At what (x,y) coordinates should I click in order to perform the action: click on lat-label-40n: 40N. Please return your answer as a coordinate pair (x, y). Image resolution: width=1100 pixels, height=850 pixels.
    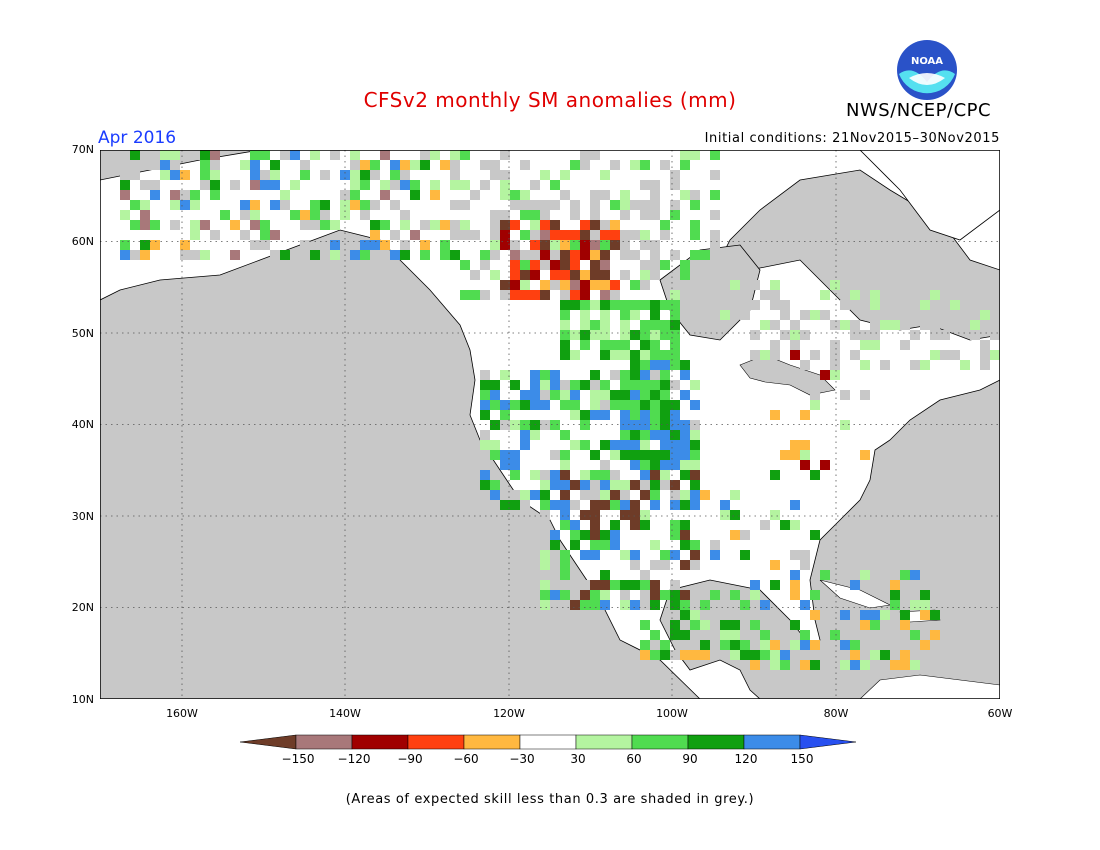
    Looking at the image, I should click on (82, 424).